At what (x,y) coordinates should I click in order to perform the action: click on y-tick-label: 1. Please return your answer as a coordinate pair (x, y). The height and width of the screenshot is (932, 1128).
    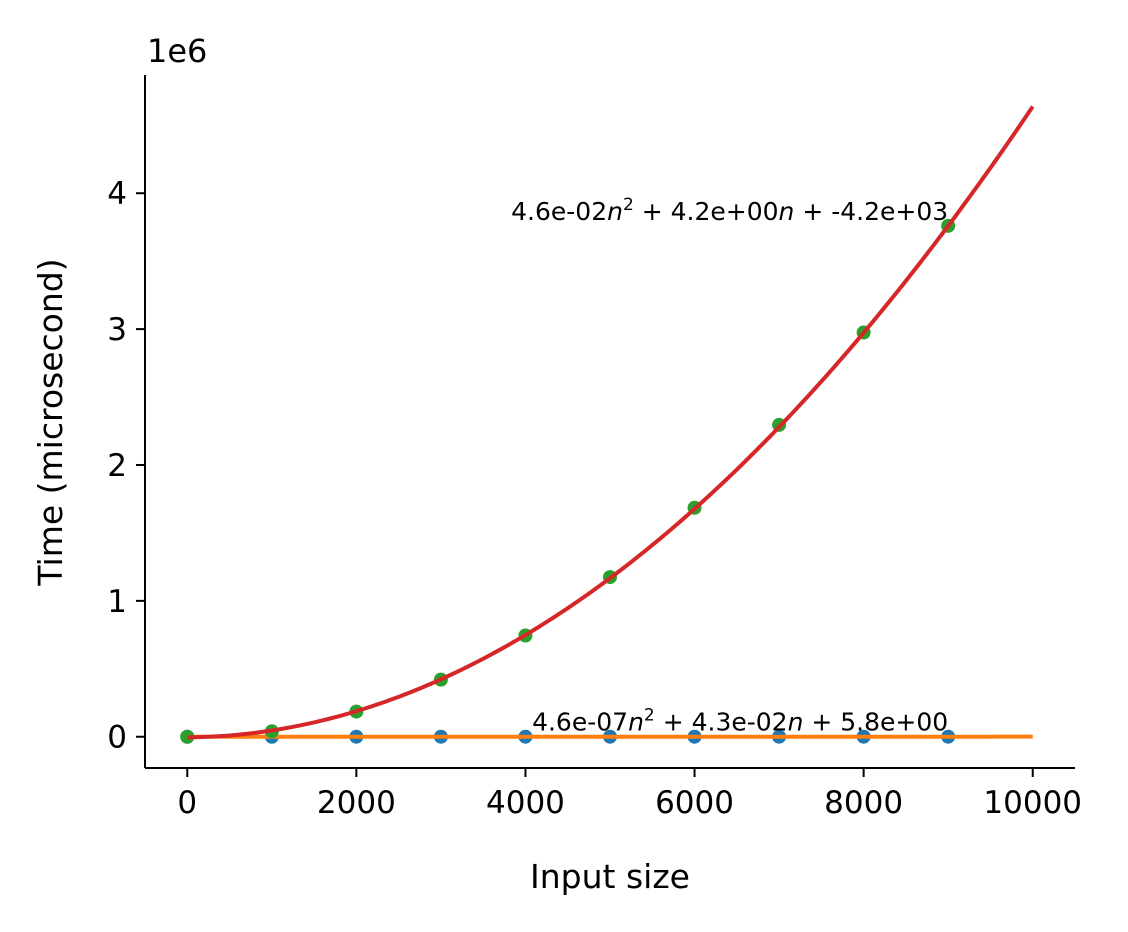
    Looking at the image, I should click on (117, 602).